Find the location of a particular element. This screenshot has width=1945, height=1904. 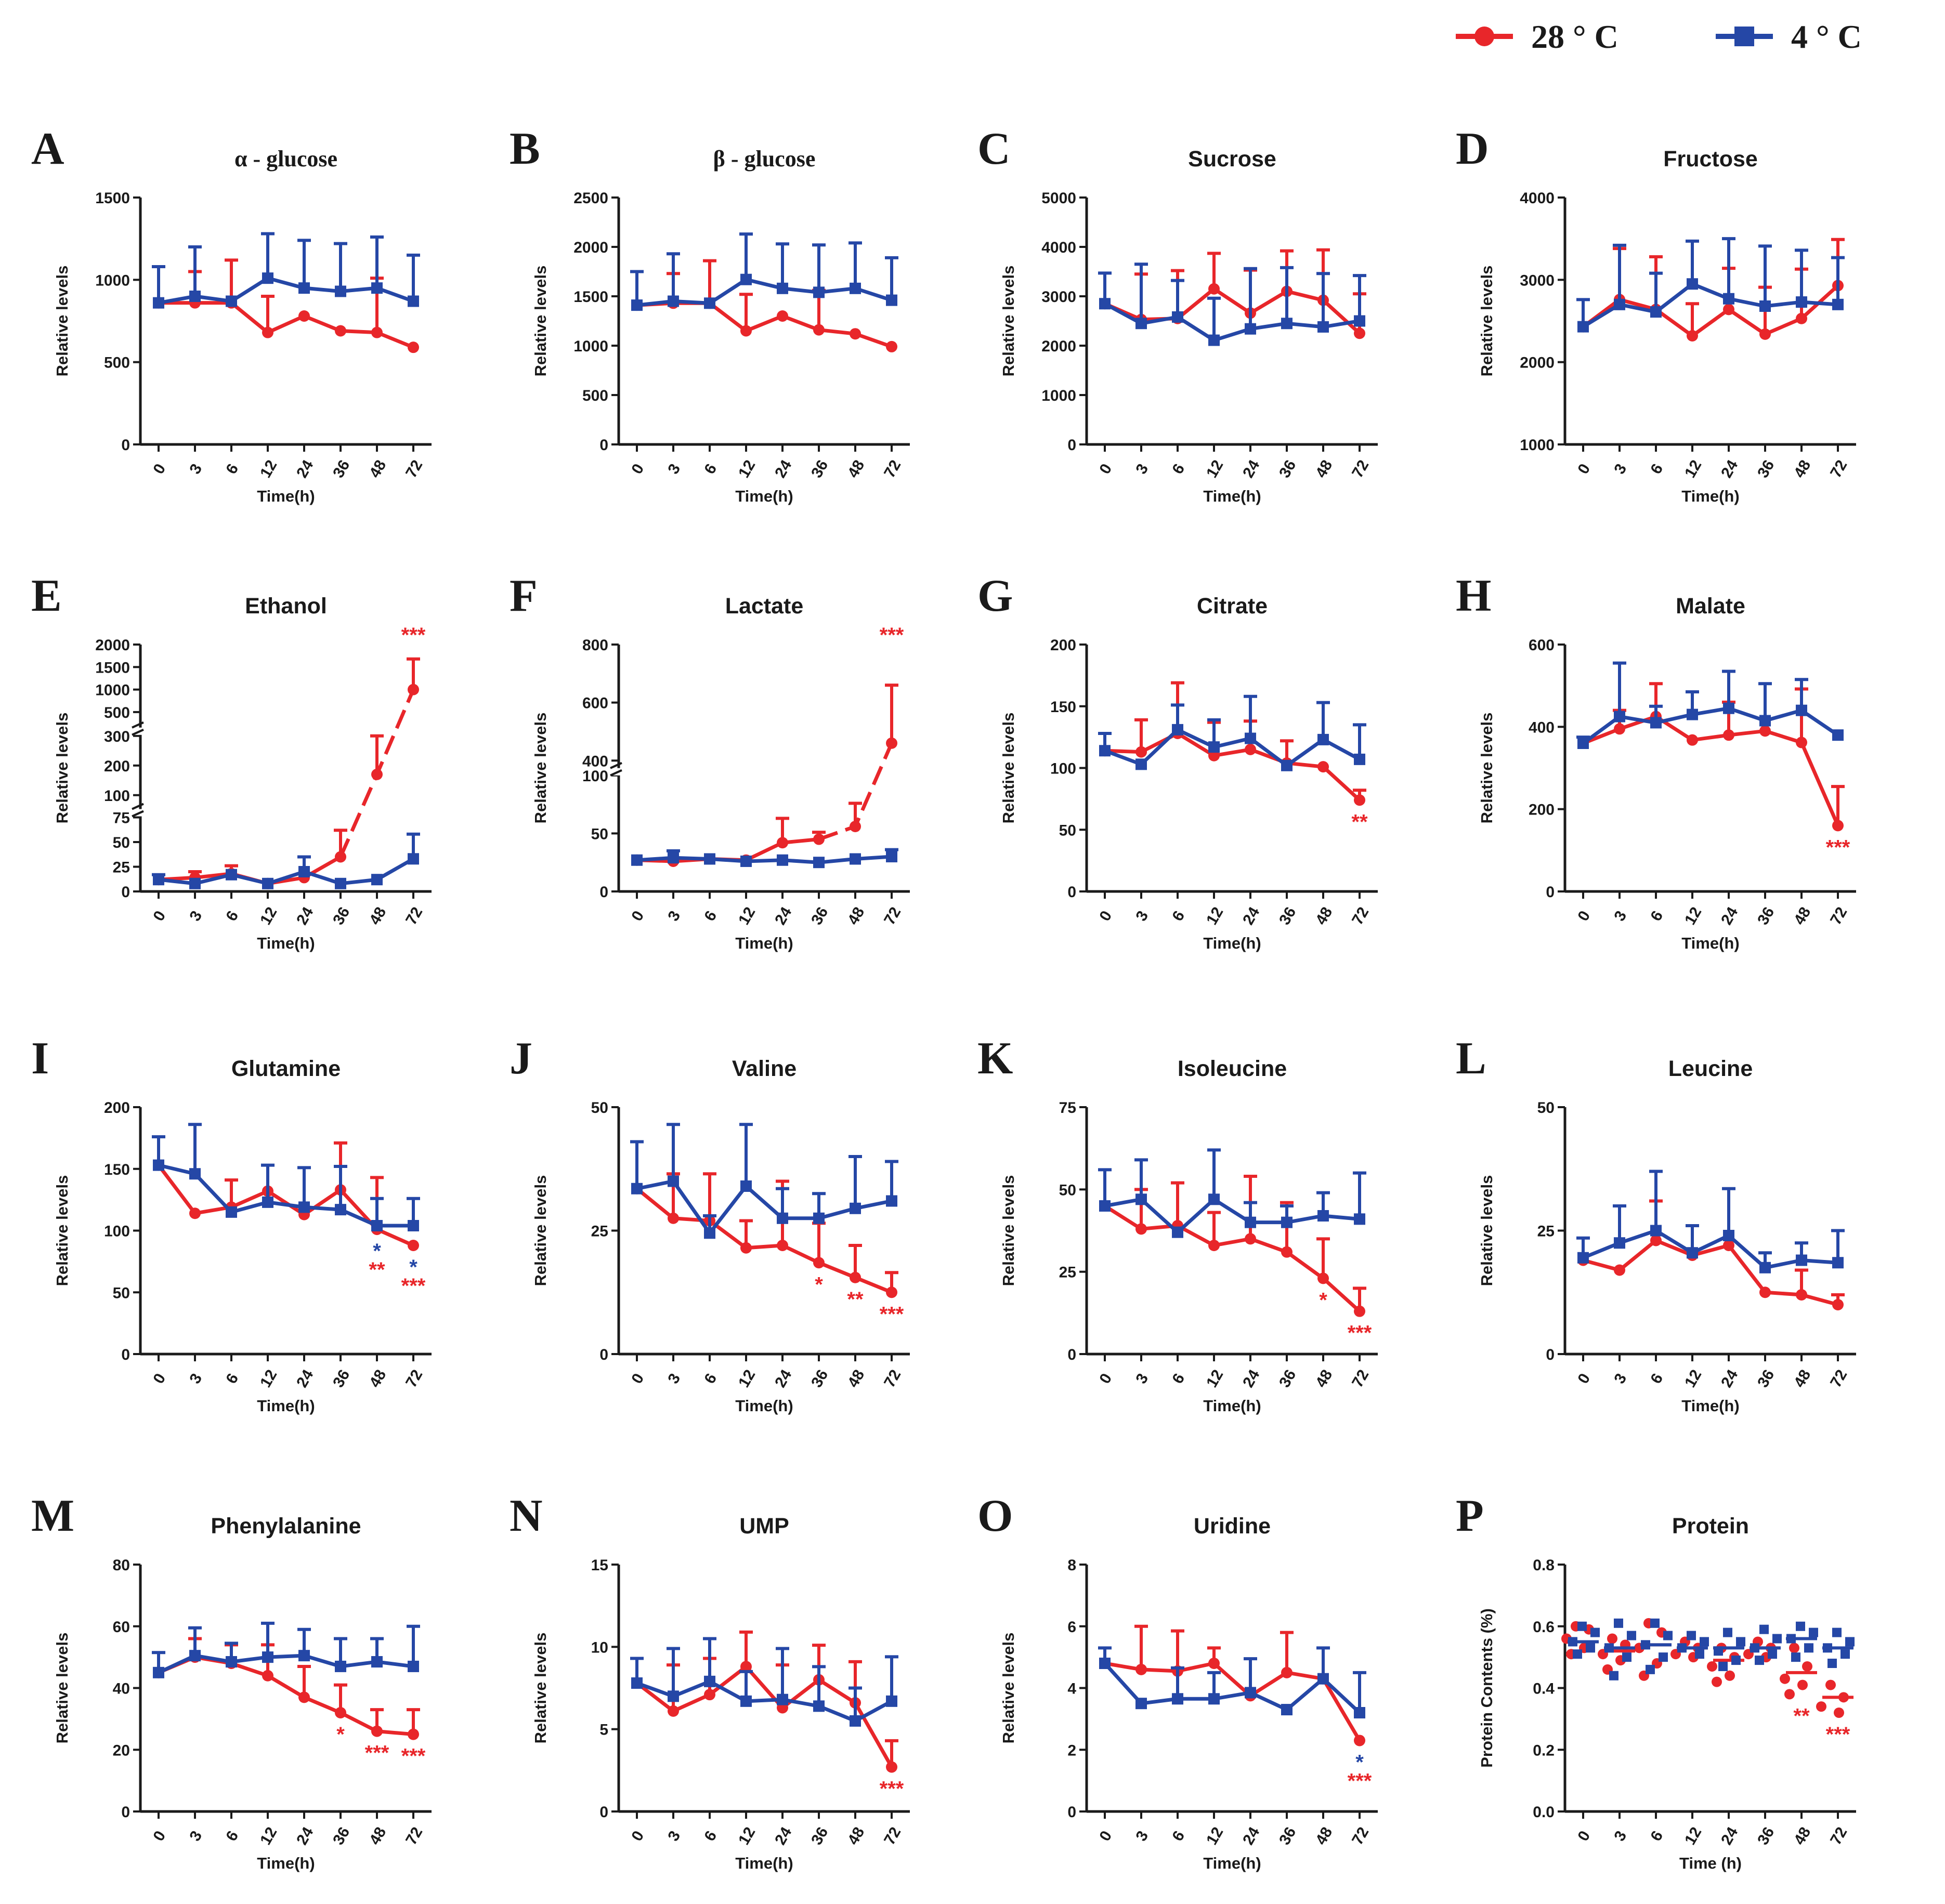

y-tick-label: 50 is located at coordinates (121, 843).